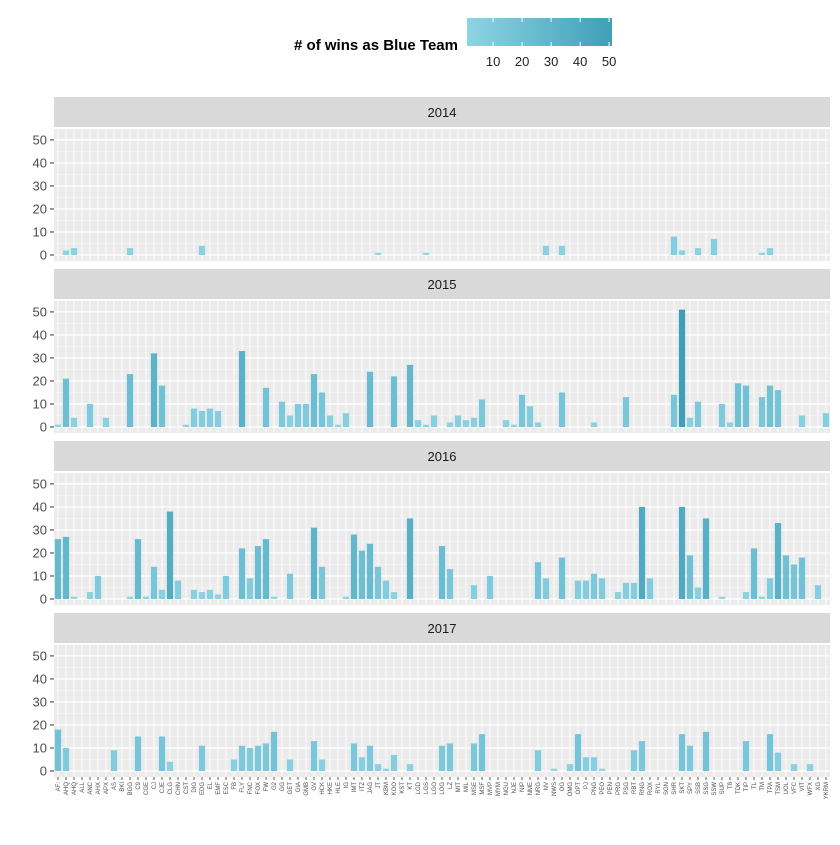 The height and width of the screenshot is (845, 840). Describe the element at coordinates (307, 789) in the screenshot. I see `x-tick-label: GMB` at that location.